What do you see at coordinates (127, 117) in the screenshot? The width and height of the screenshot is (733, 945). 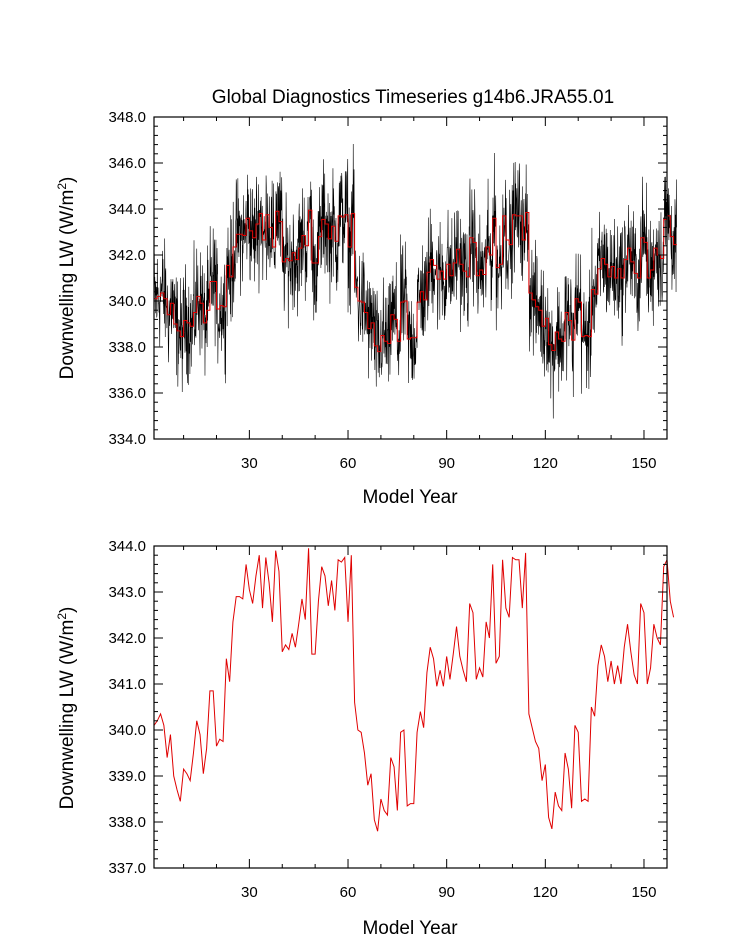 I see `y-tick-label: 348.0` at bounding box center [127, 117].